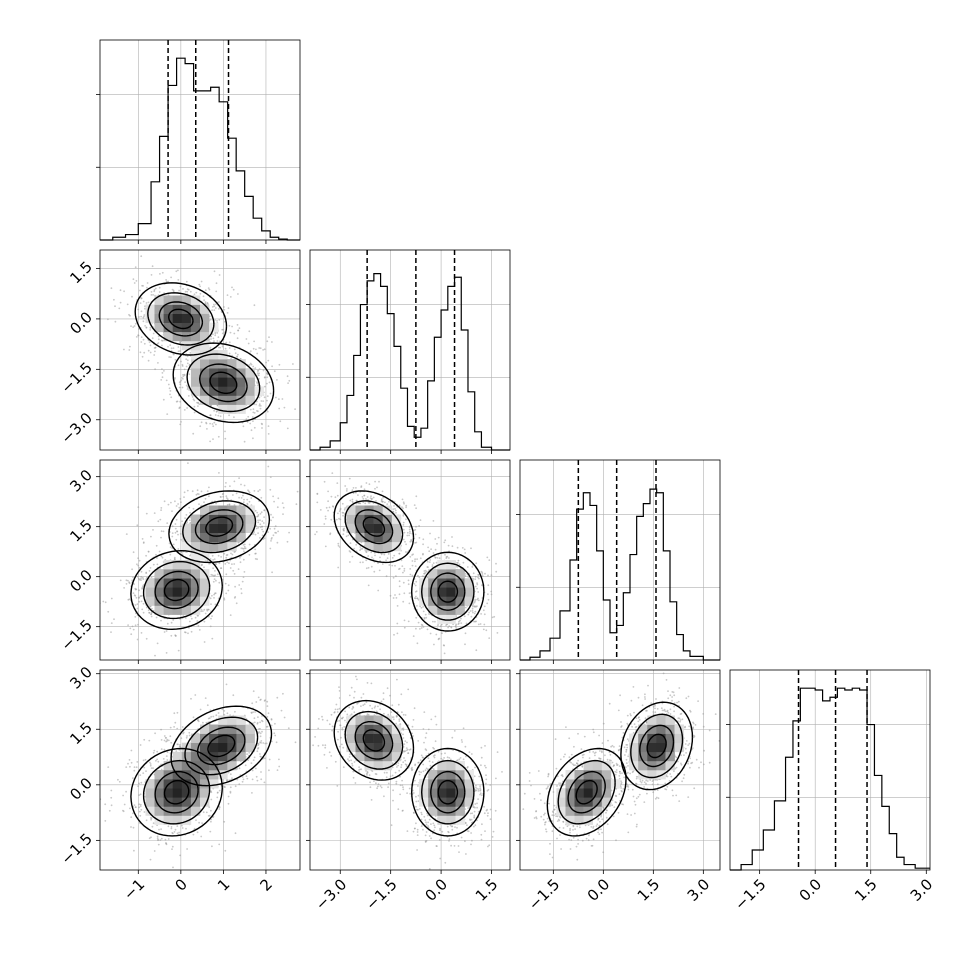  I want to click on x-tick-label: 2, so click(266, 884).